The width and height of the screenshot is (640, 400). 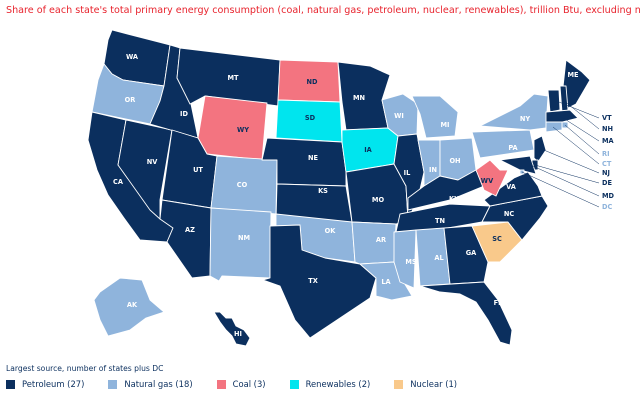 I want to click on leader-line-ri, so click(x=582, y=139).